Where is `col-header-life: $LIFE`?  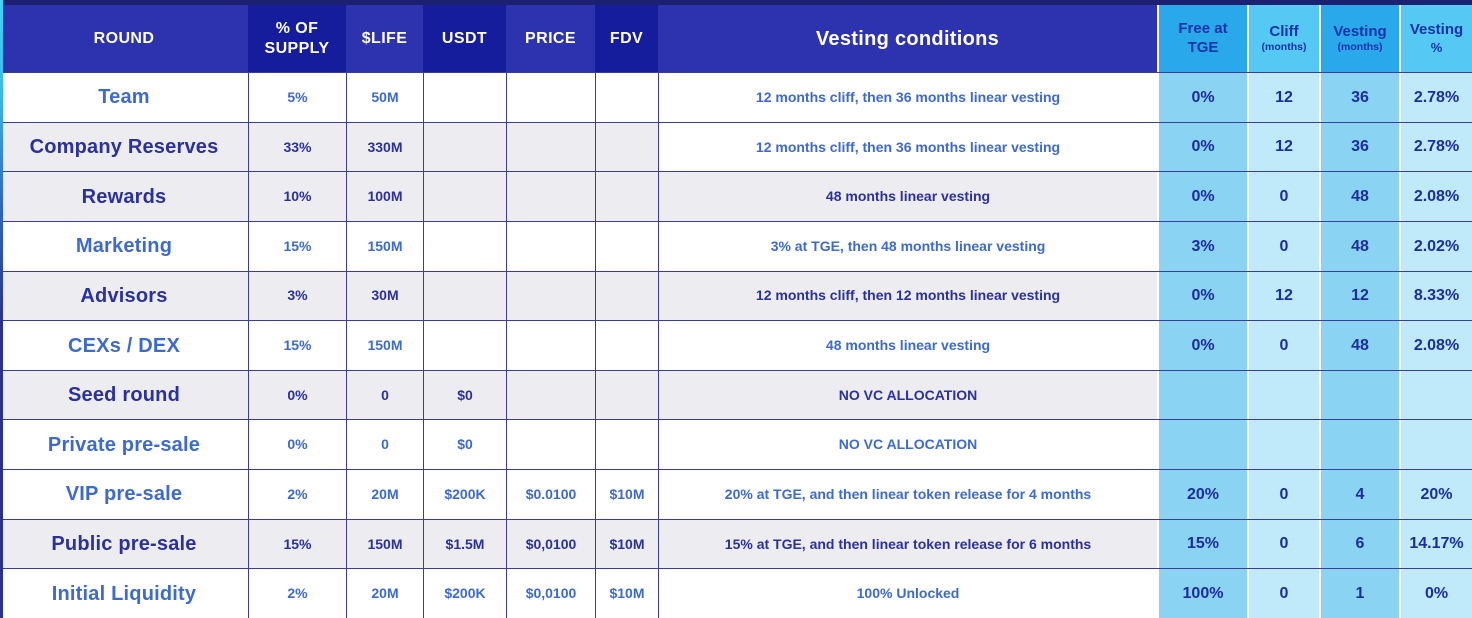
col-header-life: $LIFE is located at coordinates (384, 38).